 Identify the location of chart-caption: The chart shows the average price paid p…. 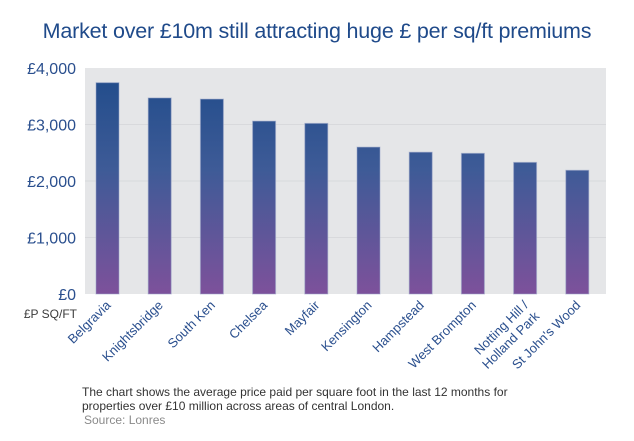
(295, 399).